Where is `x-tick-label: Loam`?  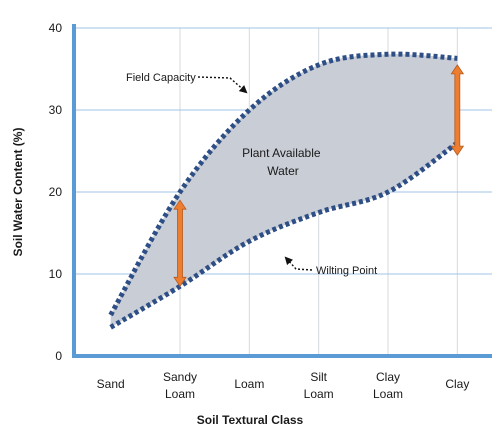 x-tick-label: Loam is located at coordinates (249, 384).